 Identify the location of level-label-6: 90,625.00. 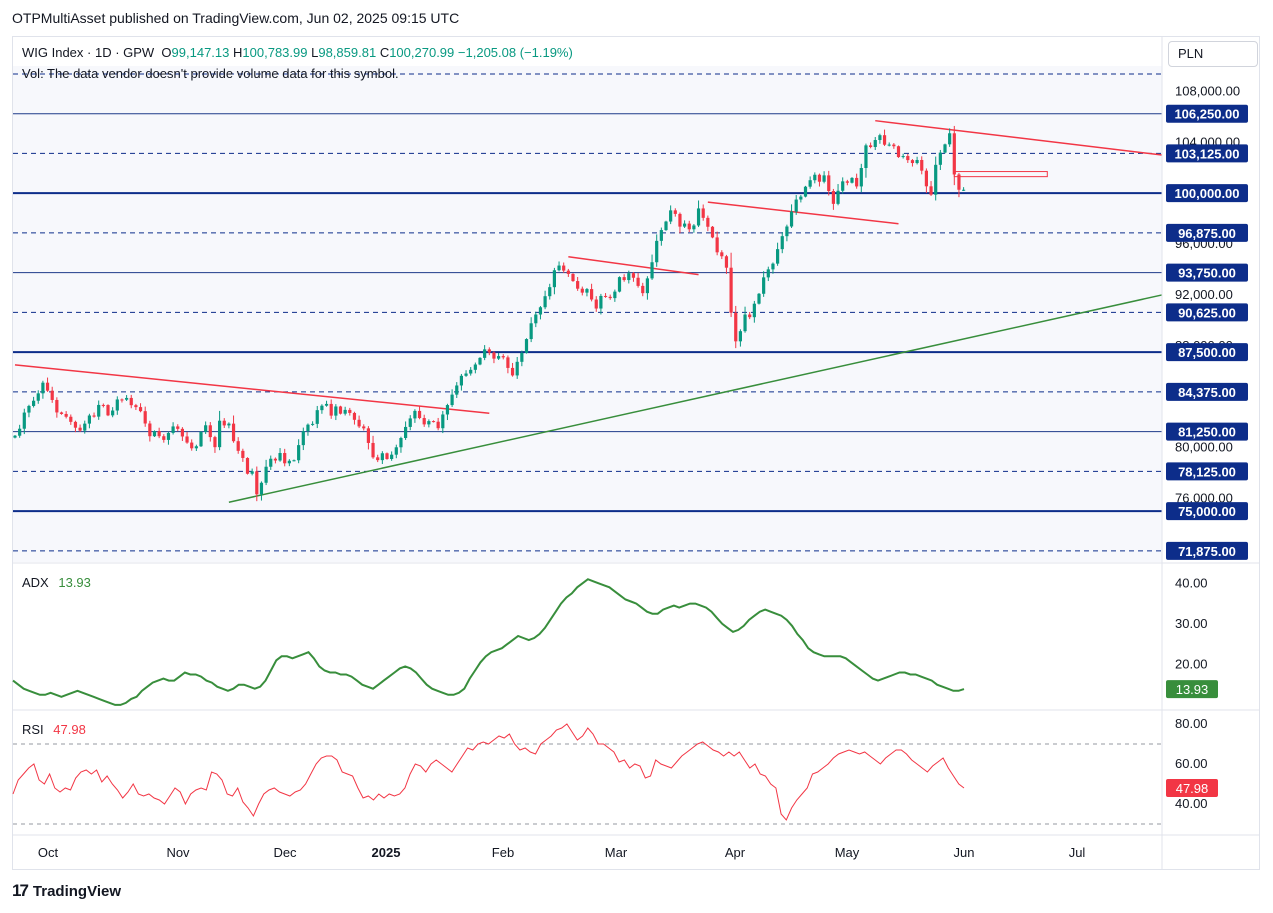
(1207, 312).